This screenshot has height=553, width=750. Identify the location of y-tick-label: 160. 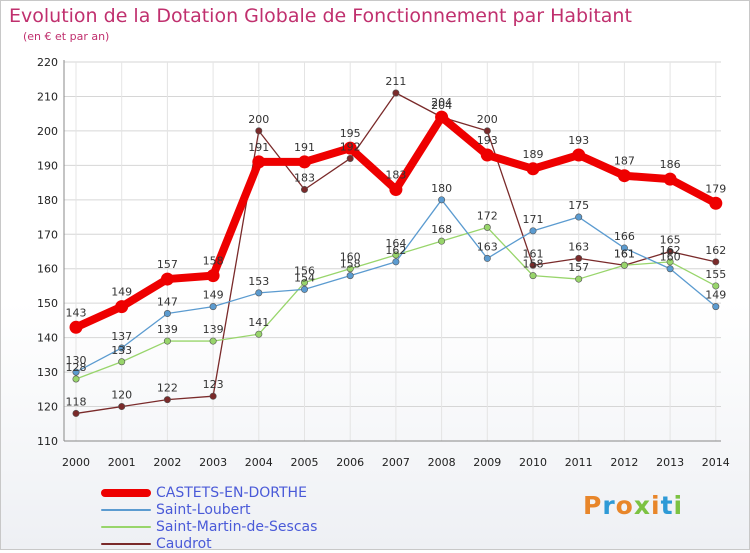
(47, 269).